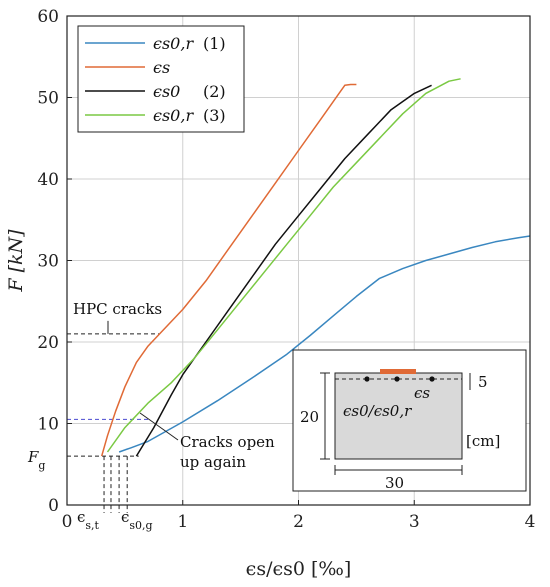 The height and width of the screenshot is (587, 550). What do you see at coordinates (67, 522) in the screenshot?
I see `x-tick-label: 0` at bounding box center [67, 522].